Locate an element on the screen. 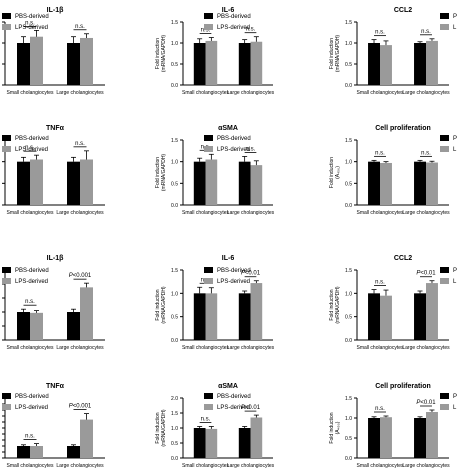  chart-title: IL-6 is located at coordinates (228, 10).